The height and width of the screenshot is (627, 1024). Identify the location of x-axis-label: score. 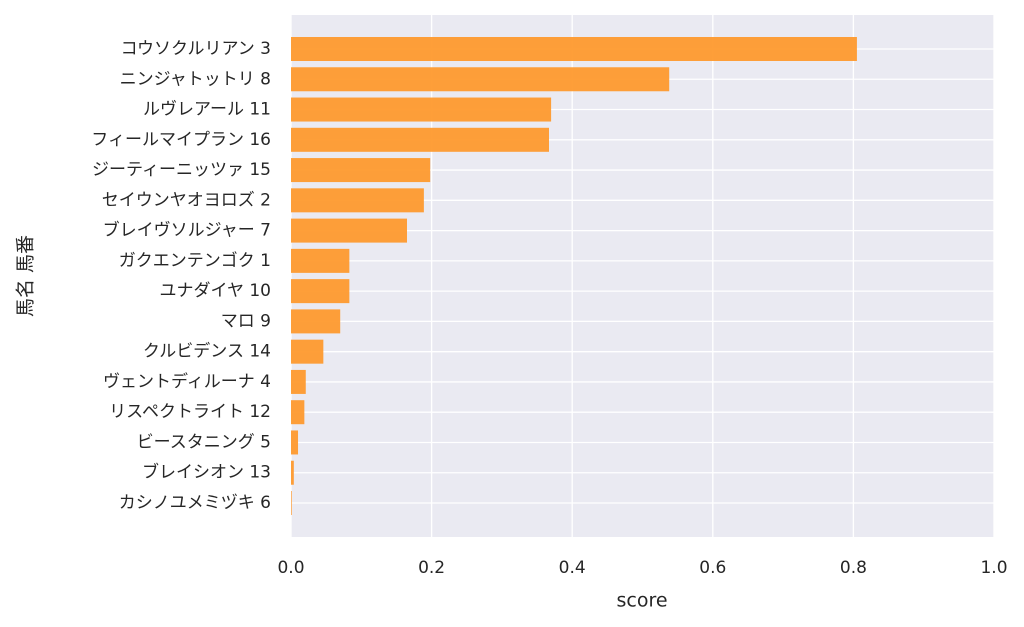
(641, 601).